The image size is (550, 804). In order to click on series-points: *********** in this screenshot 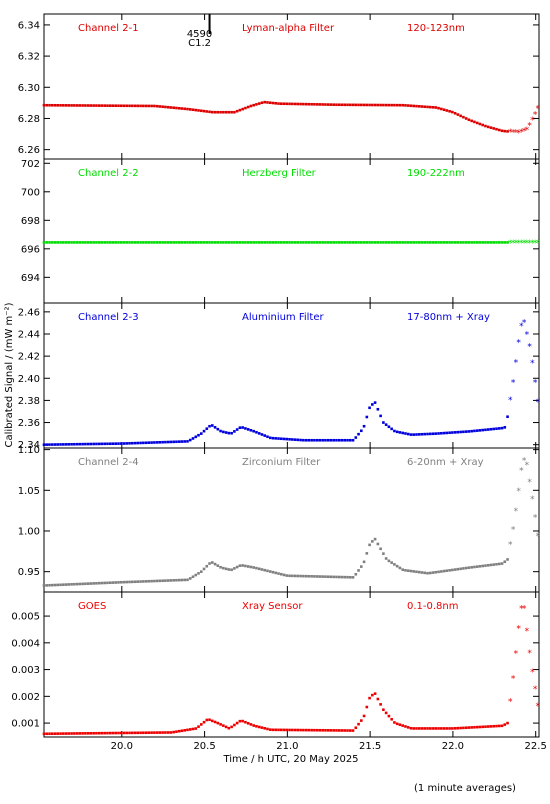, I will do `click(291, 244)`.